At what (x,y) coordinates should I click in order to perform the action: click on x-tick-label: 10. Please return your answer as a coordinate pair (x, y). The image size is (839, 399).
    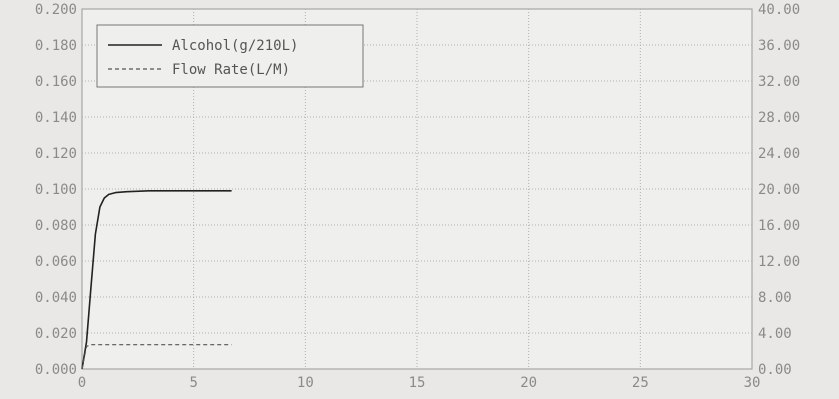
    Looking at the image, I should click on (305, 383).